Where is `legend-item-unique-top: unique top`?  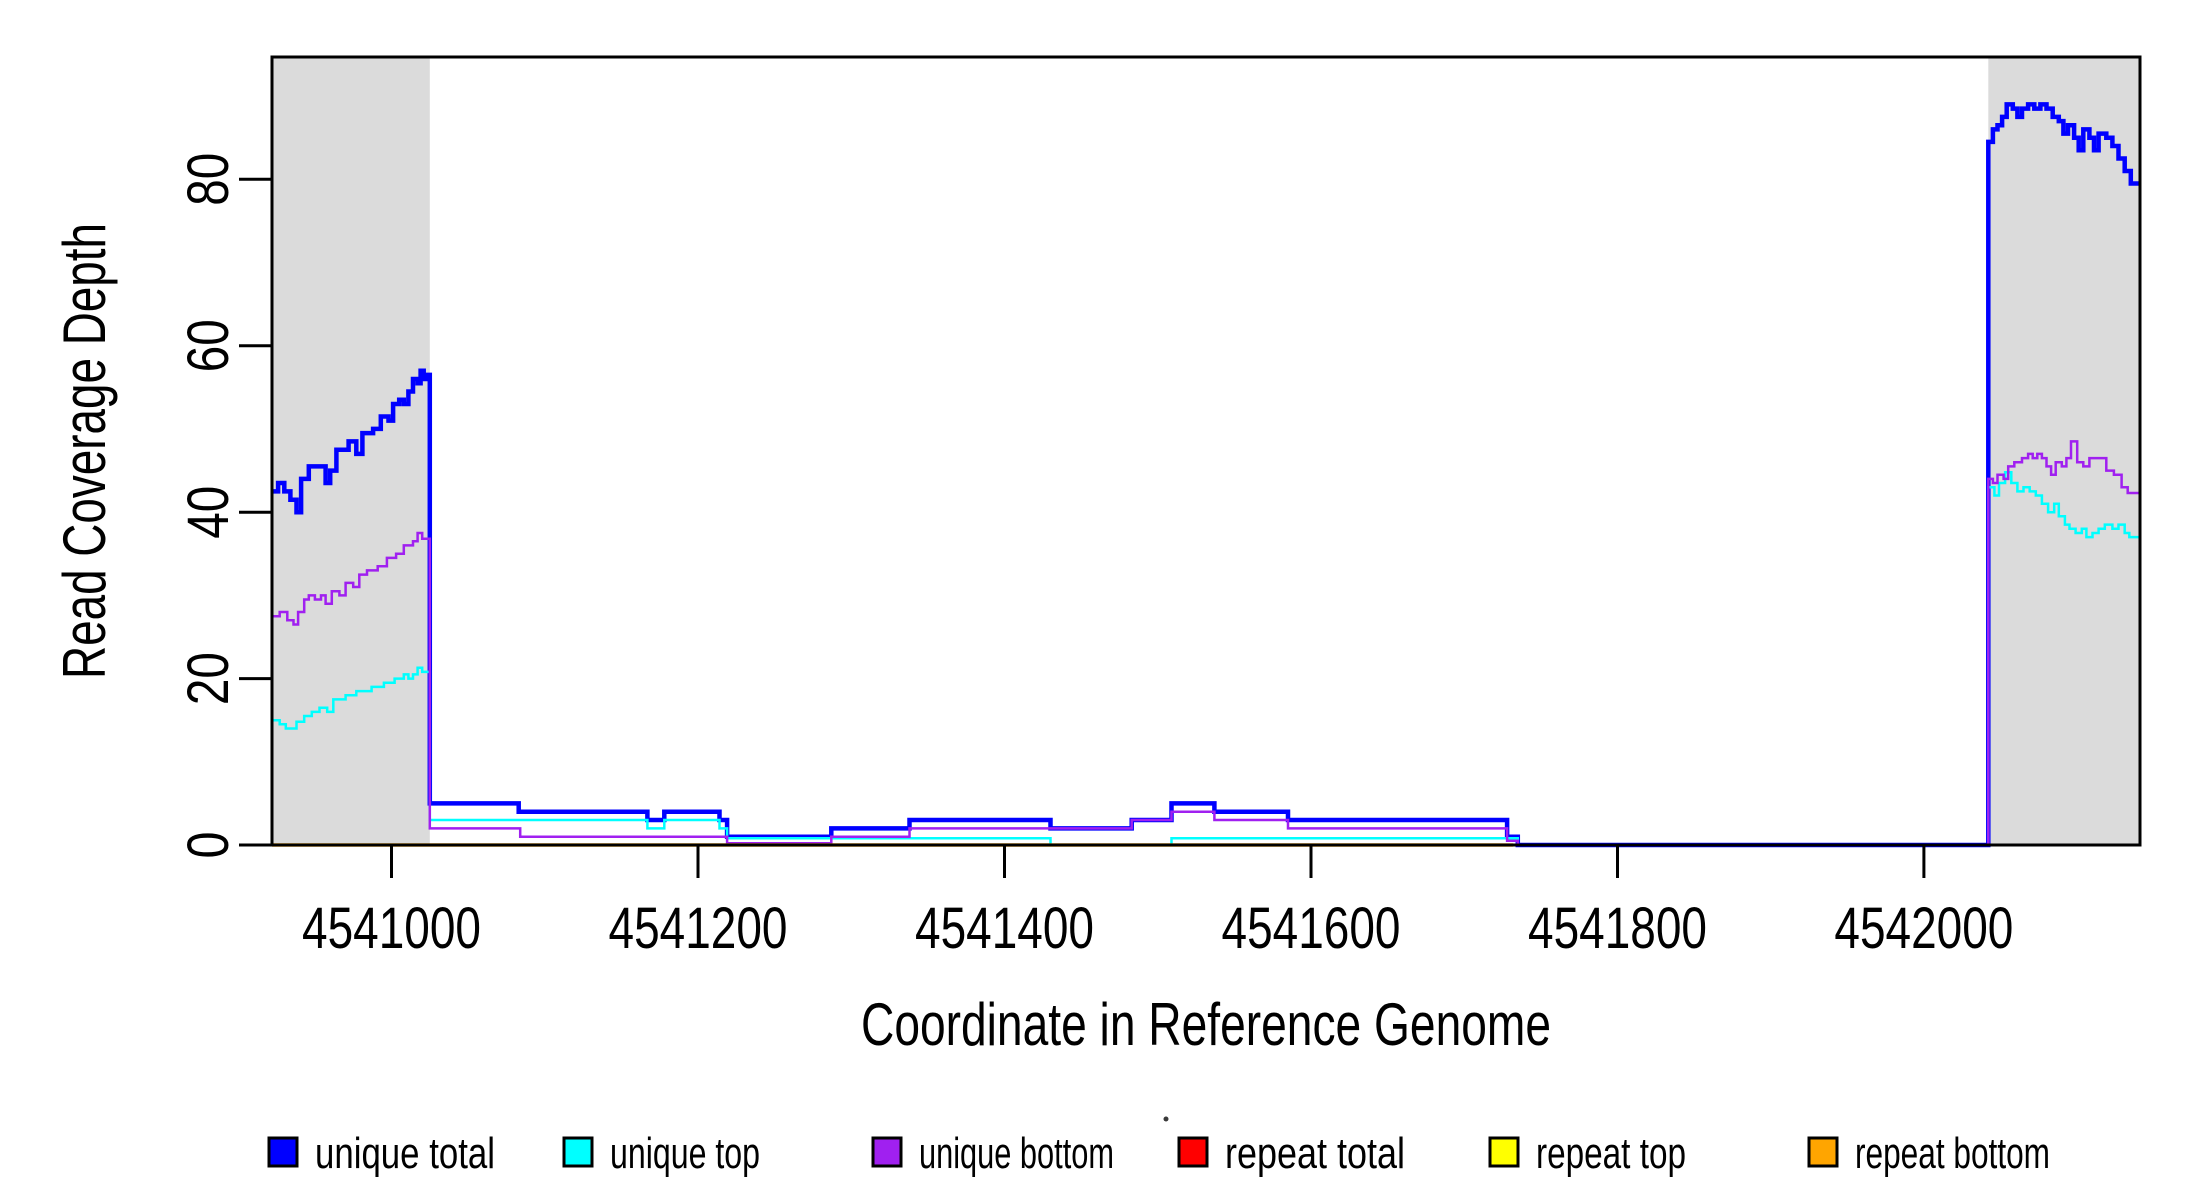 legend-item-unique-top: unique top is located at coordinates (661, 1153).